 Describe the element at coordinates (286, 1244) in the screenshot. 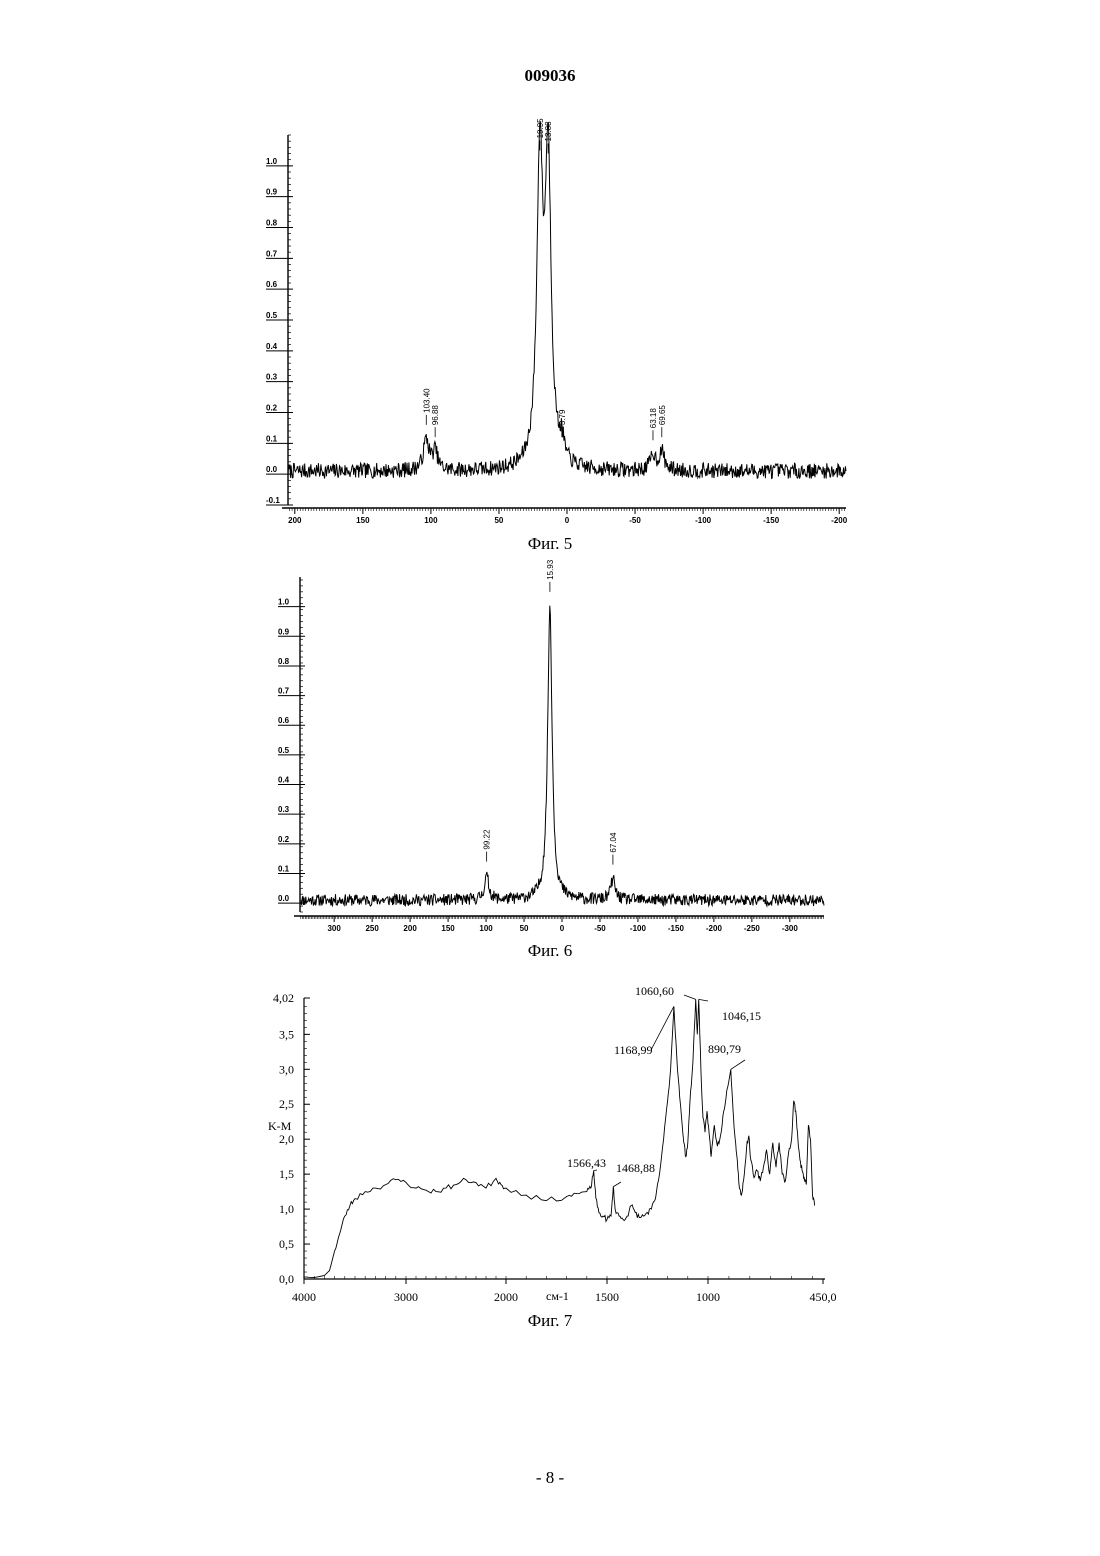

I see `y-tick-label: 0,5` at that location.